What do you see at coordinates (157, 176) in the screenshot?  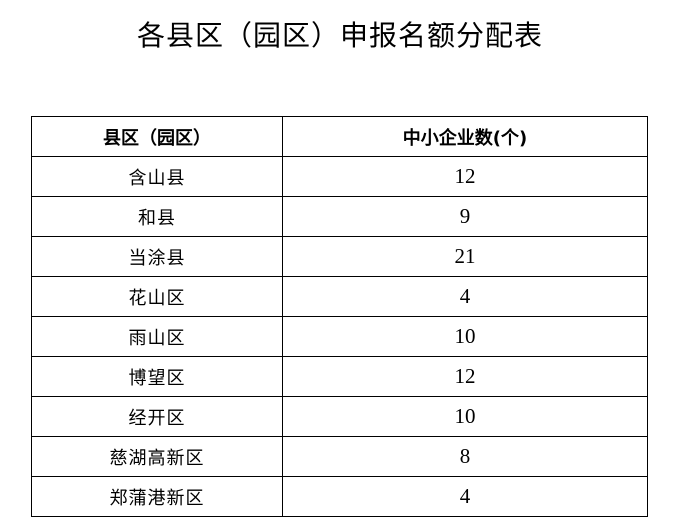 I see `area-cell: 含山县` at bounding box center [157, 176].